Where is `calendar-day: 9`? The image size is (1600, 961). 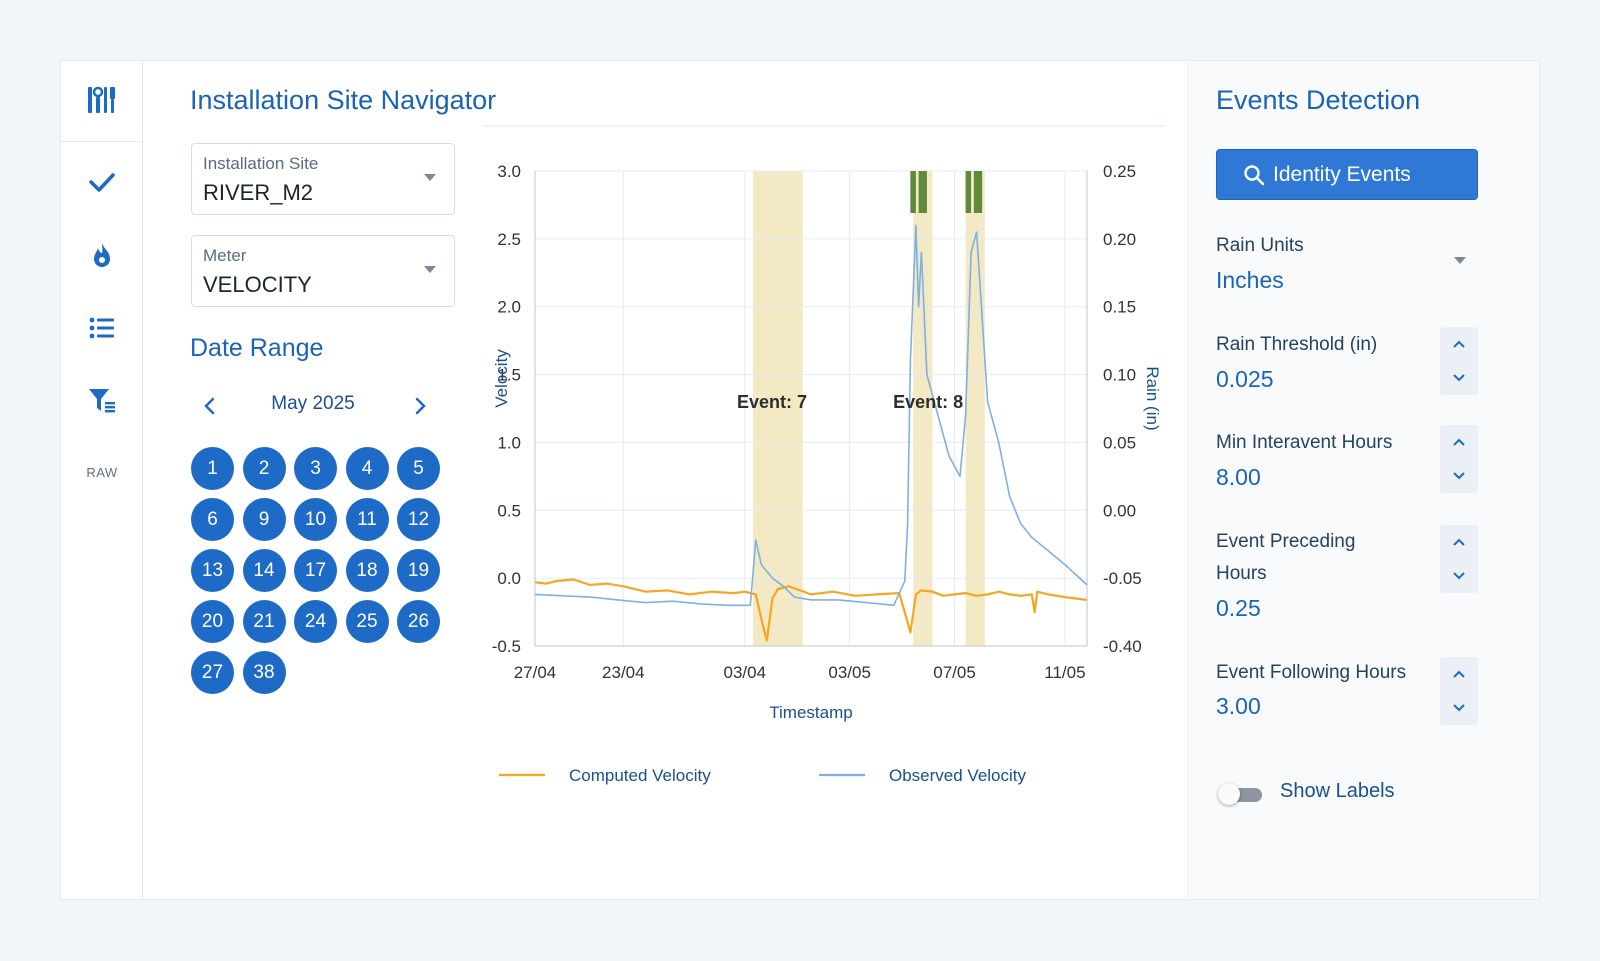 calendar-day: 9 is located at coordinates (264, 519).